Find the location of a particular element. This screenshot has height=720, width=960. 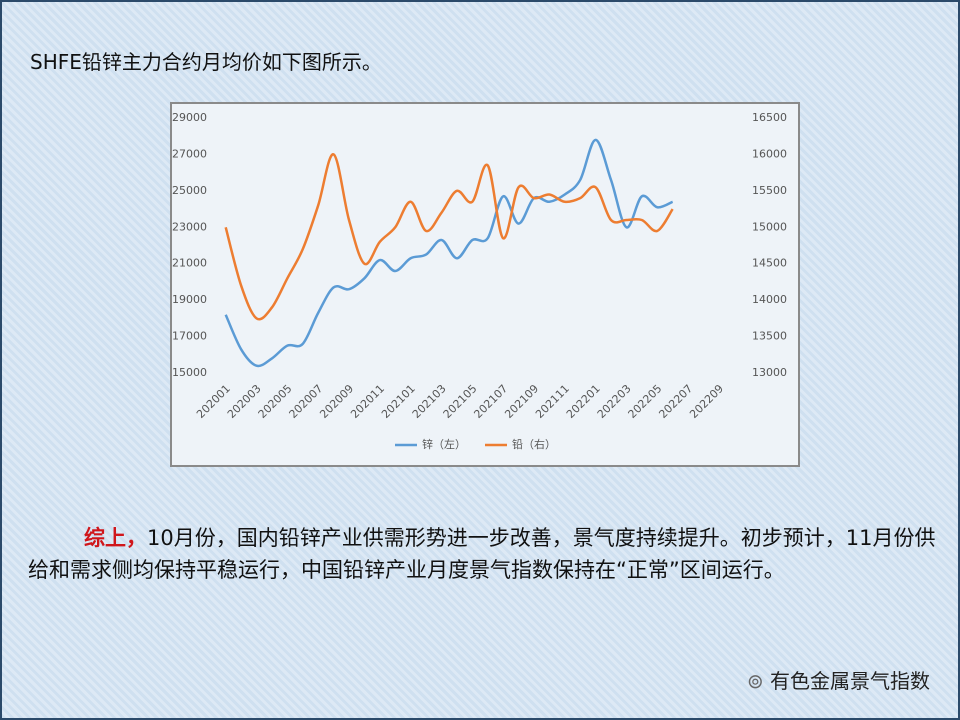

y-tick-label: 27000 is located at coordinates (189, 153).